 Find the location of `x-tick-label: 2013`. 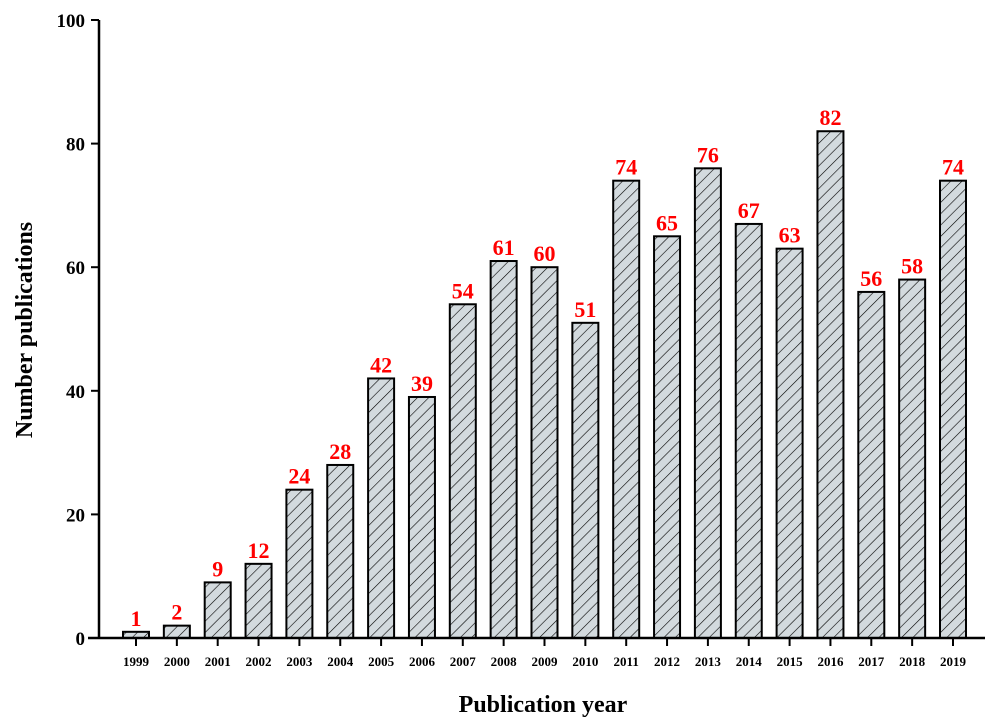

x-tick-label: 2013 is located at coordinates (708, 661).